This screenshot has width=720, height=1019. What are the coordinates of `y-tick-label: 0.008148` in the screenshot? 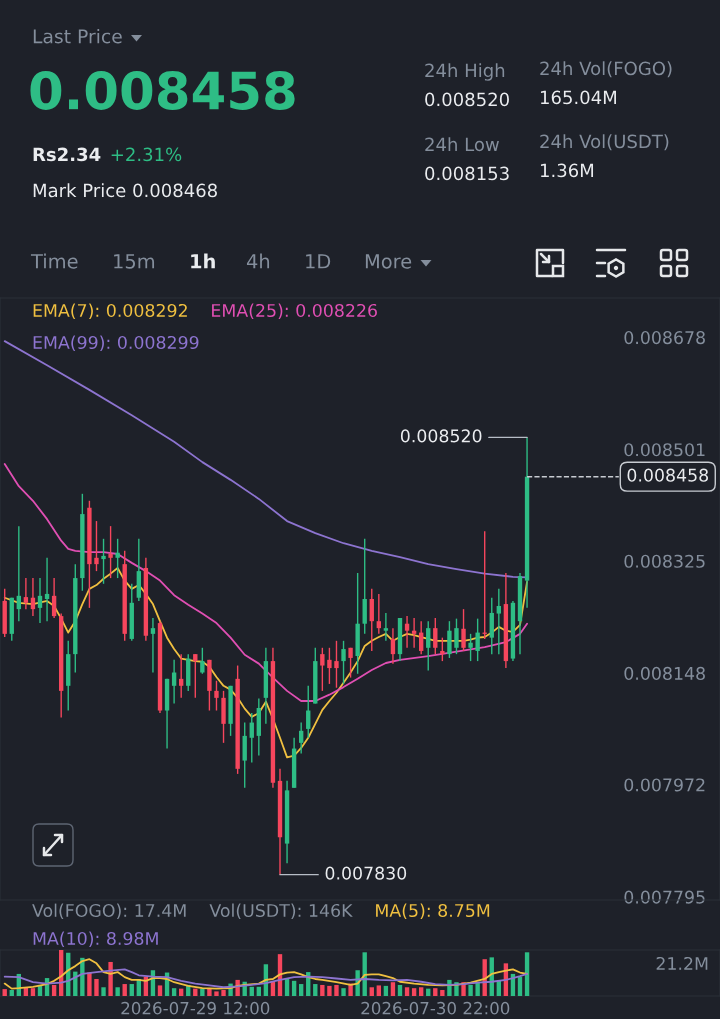 It's located at (664, 673).